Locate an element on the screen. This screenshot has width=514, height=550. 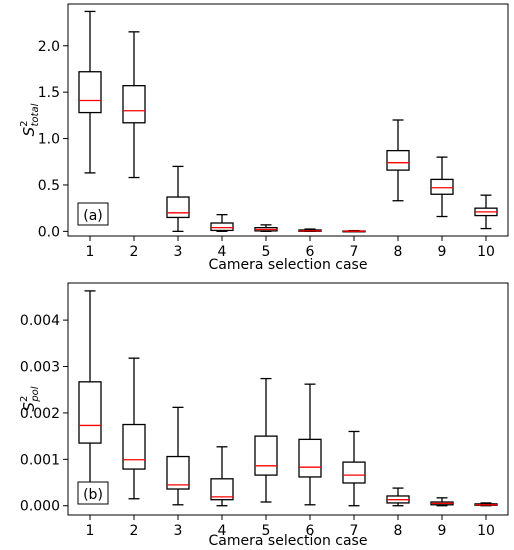
y-tick-label: 1.5 is located at coordinates (49, 93).